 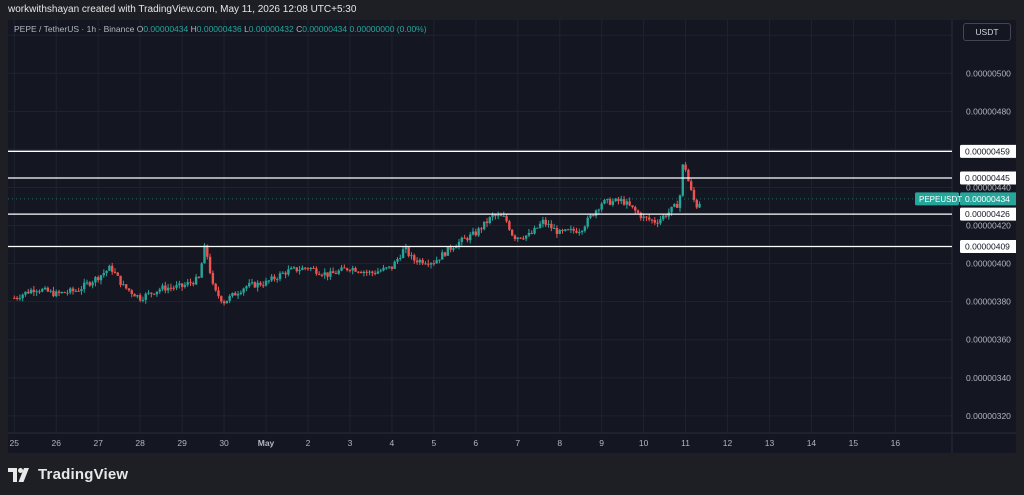 I want to click on y-tick-label: 0.00000380, so click(x=988, y=302).